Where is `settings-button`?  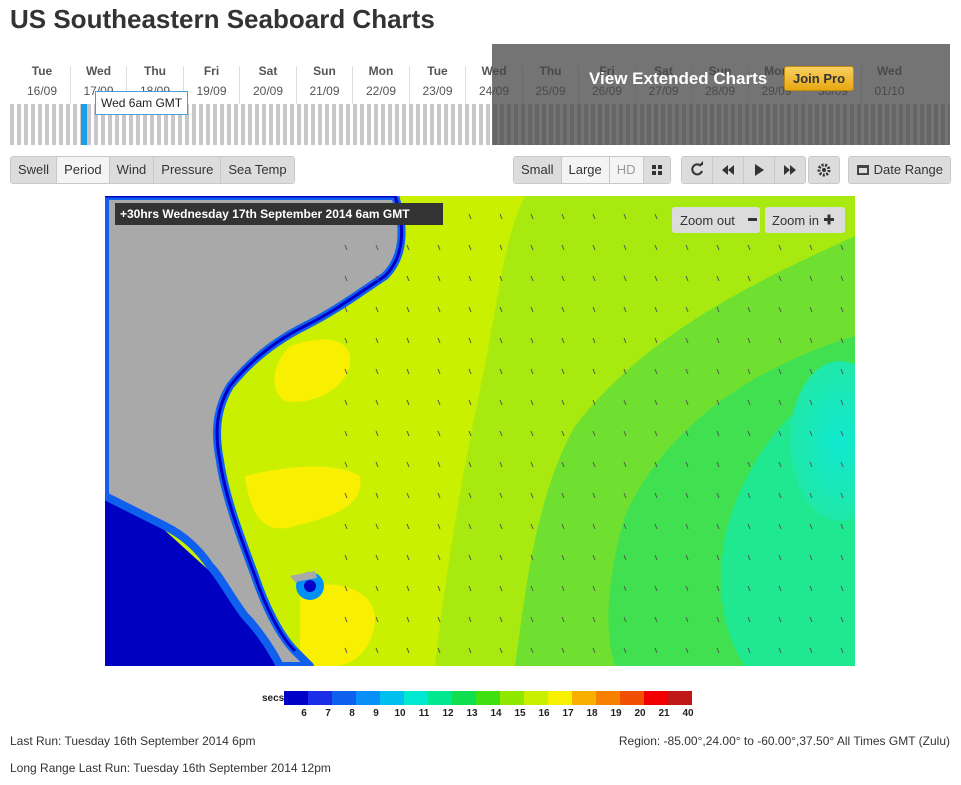
settings-button is located at coordinates (824, 170).